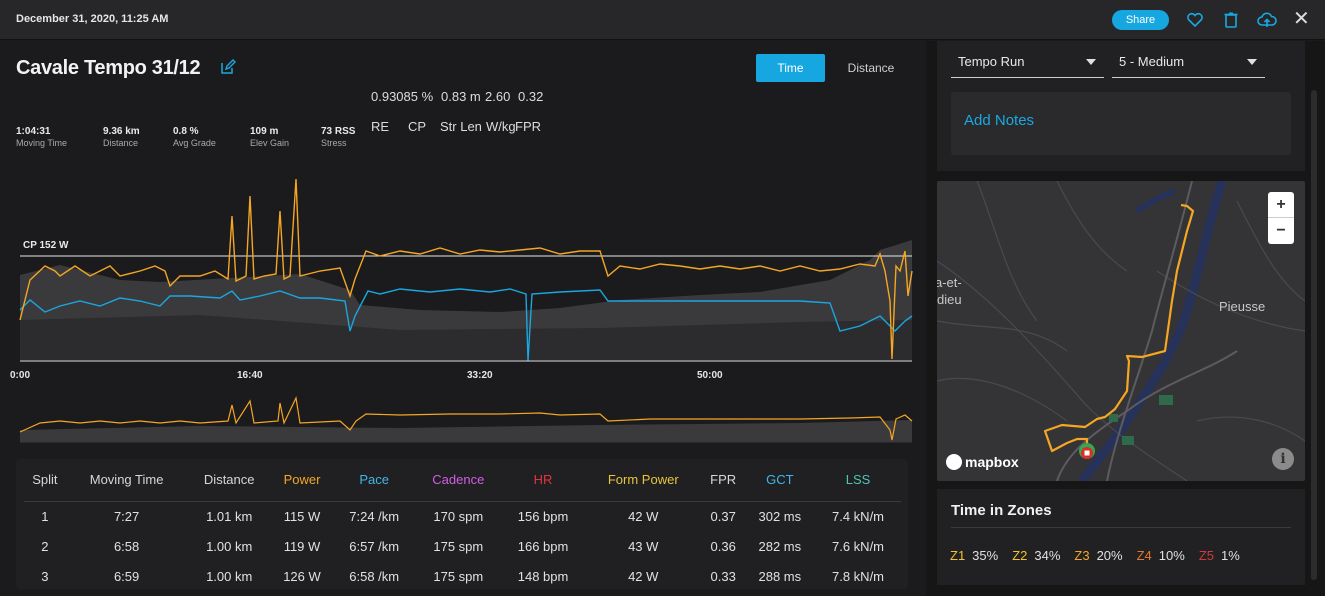  What do you see at coordinates (229, 516) in the screenshot?
I see `table-cell: 1.01 km` at bounding box center [229, 516].